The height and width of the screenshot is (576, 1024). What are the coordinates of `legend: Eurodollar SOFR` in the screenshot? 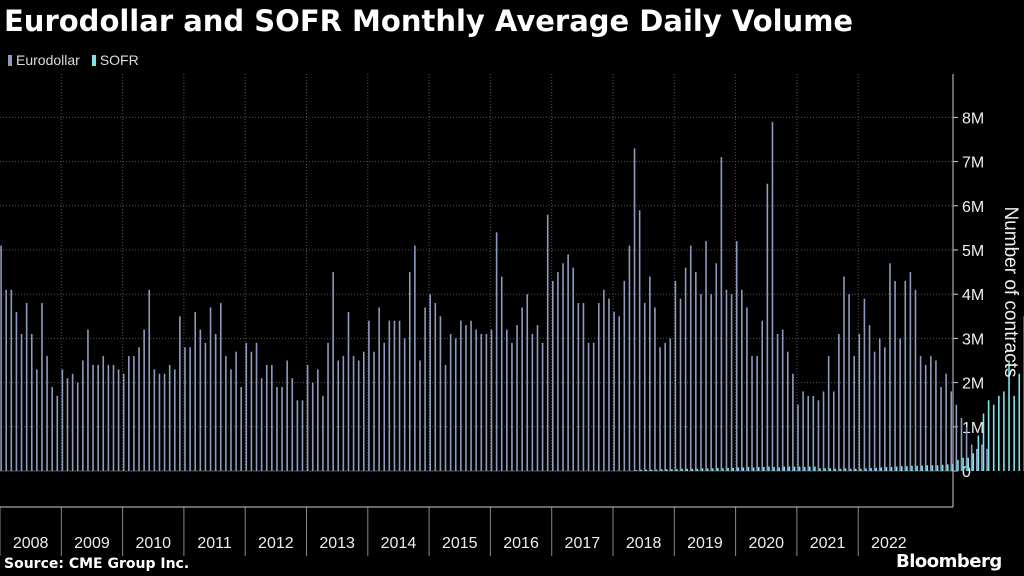 It's located at (73, 60).